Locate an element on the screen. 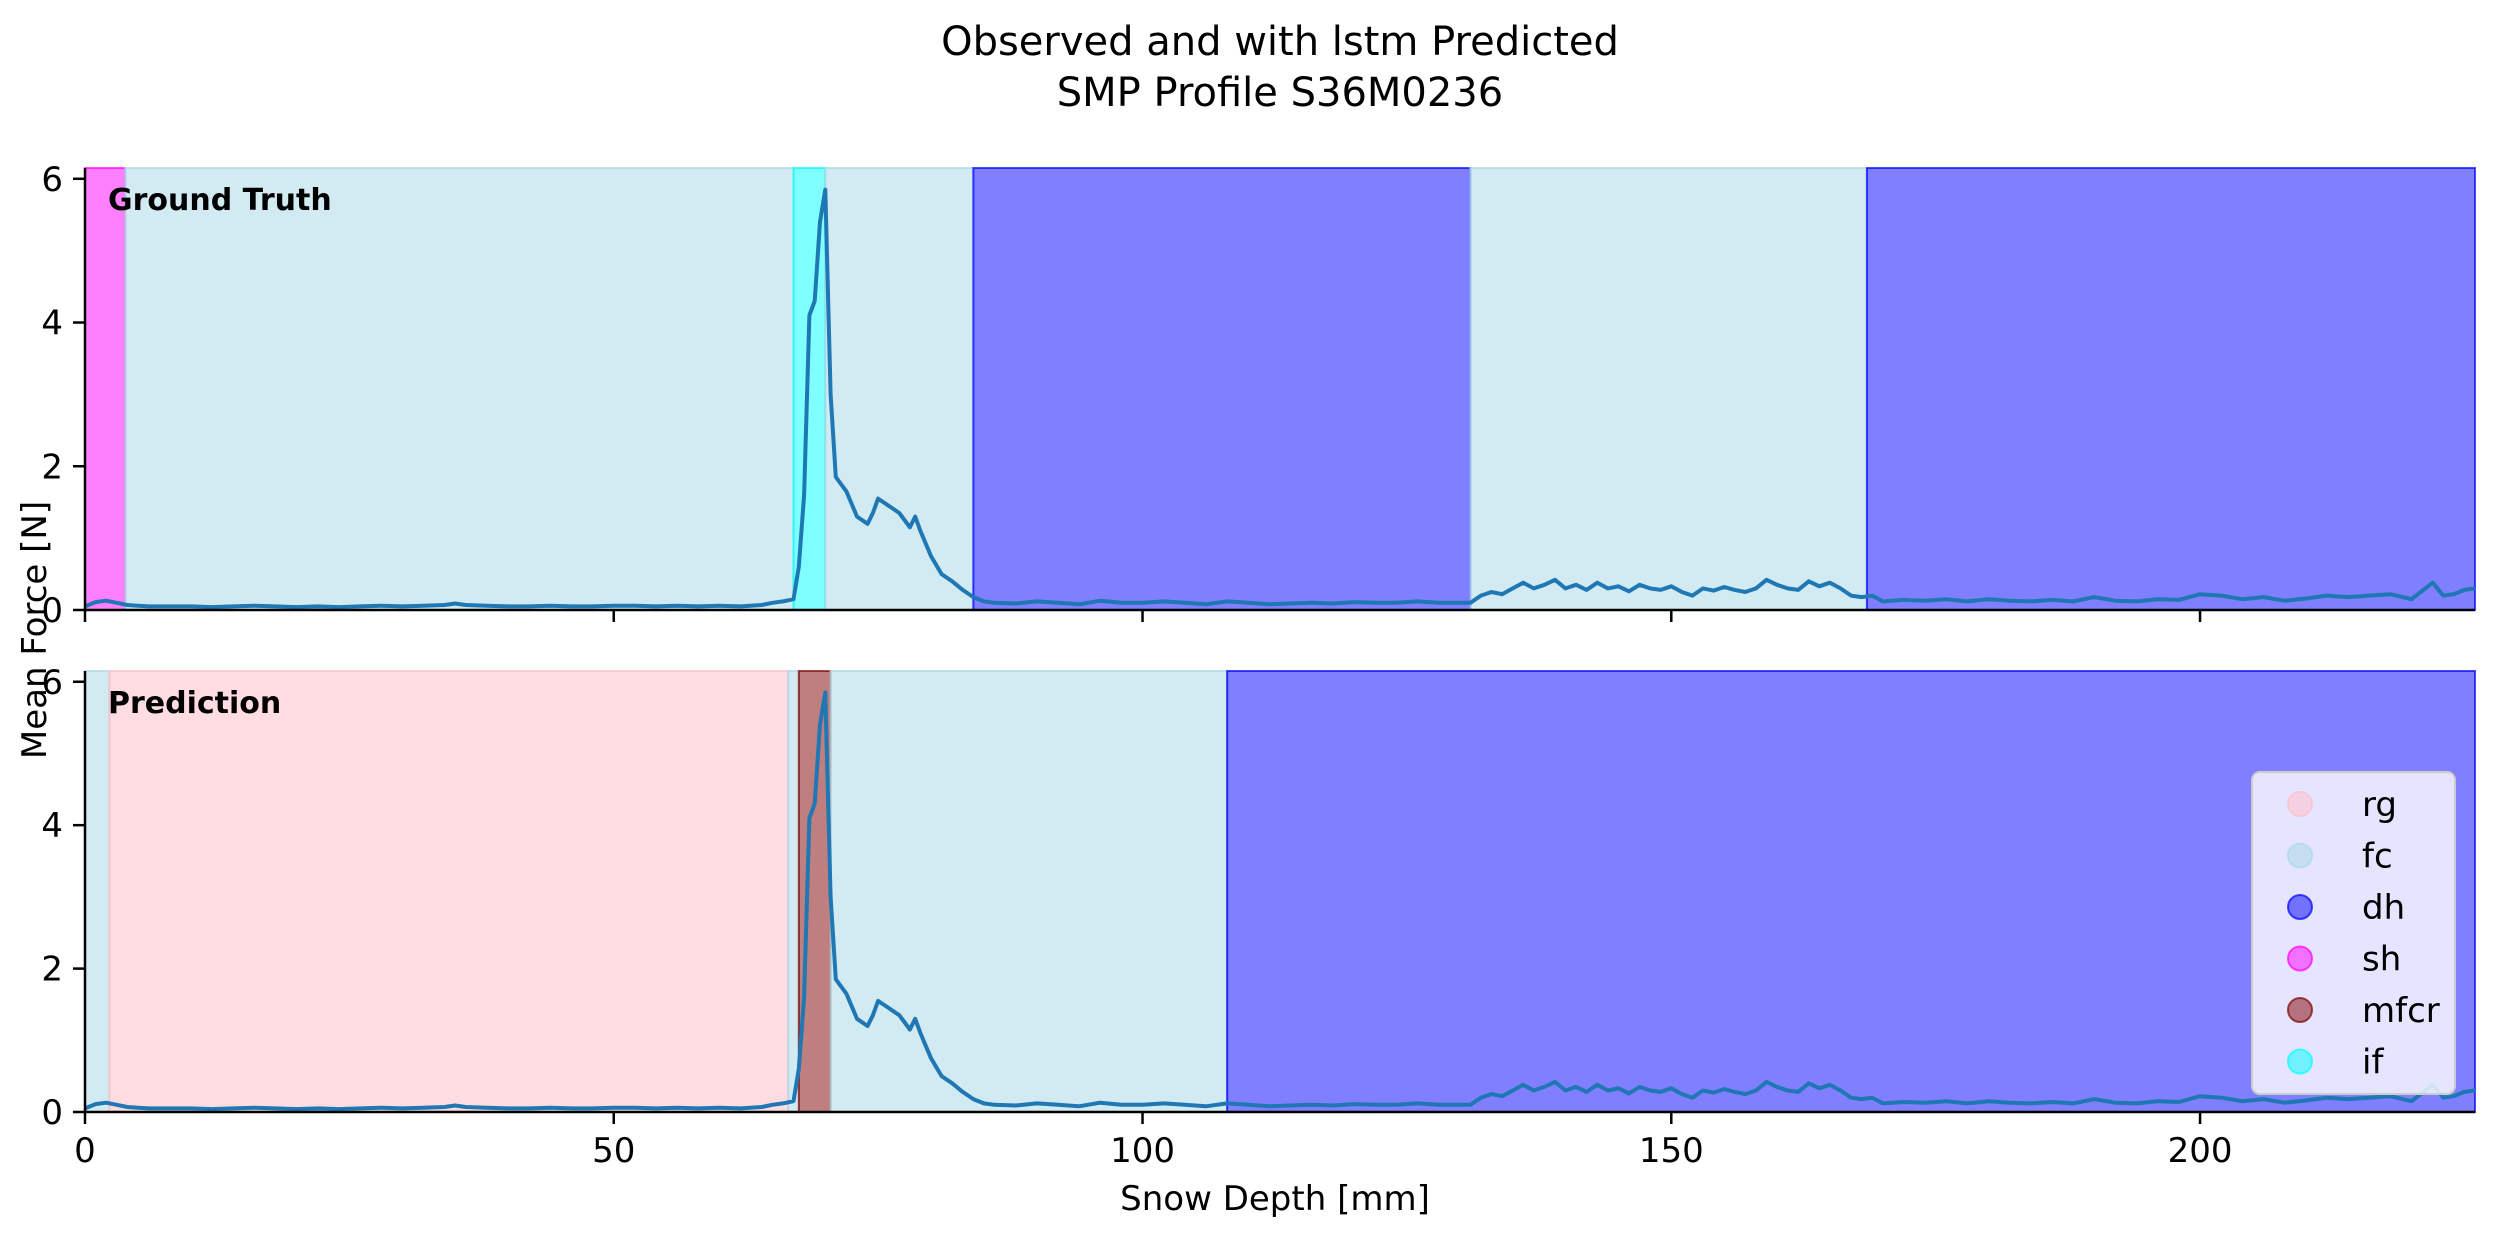  panel-label: Prediction is located at coordinates (194, 703).